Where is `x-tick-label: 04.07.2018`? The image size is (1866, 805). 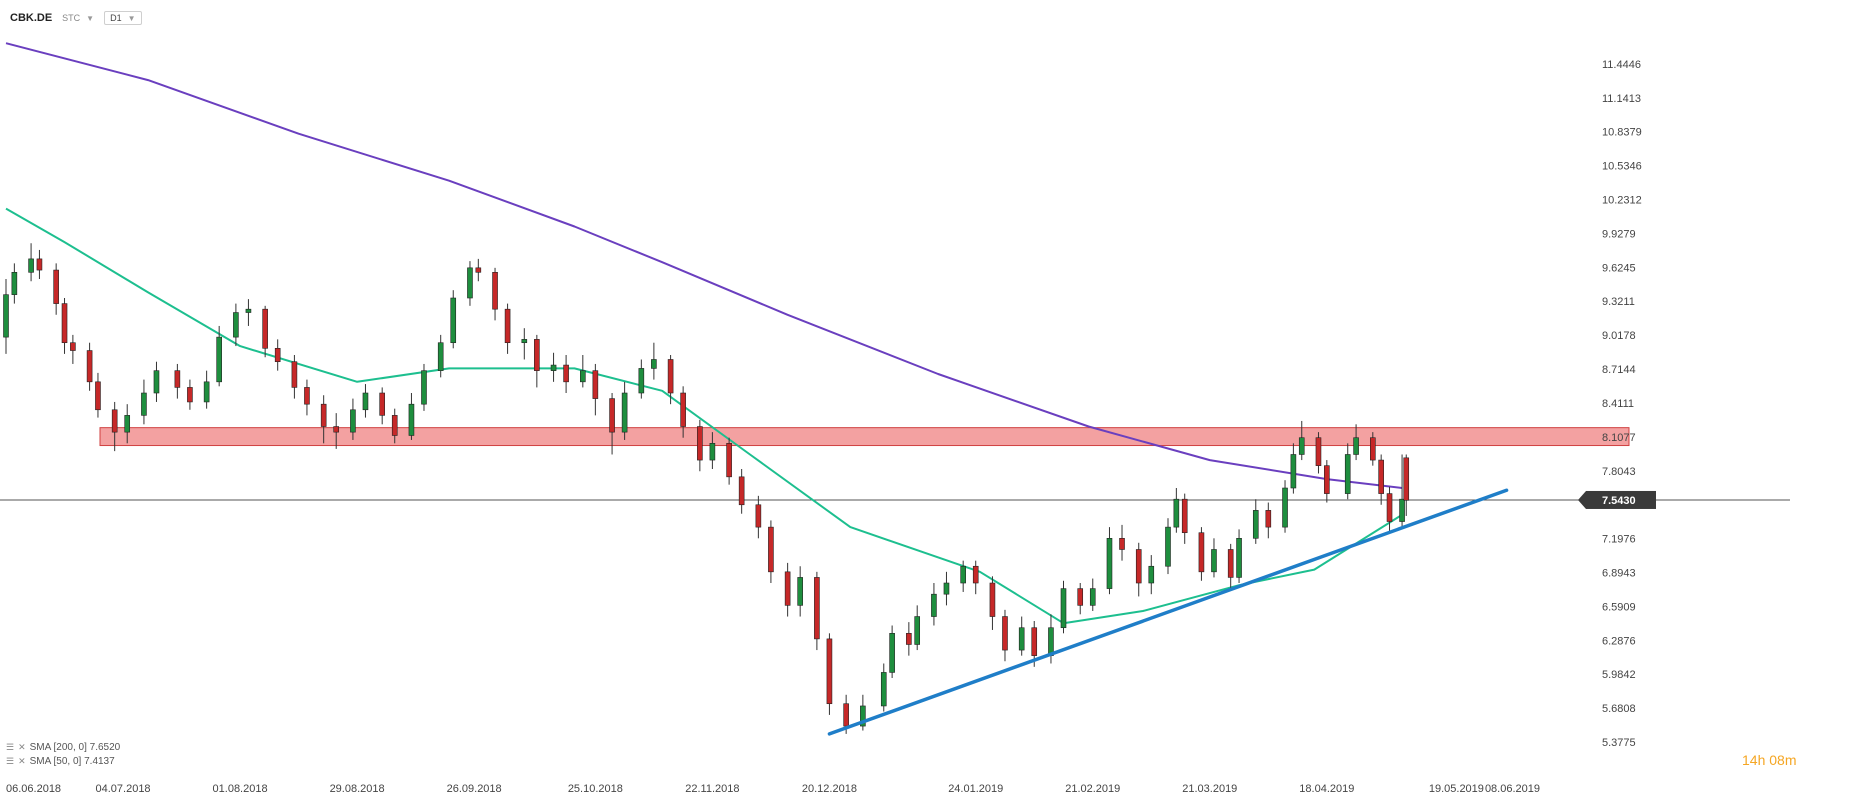 x-tick-label: 04.07.2018 is located at coordinates (123, 789).